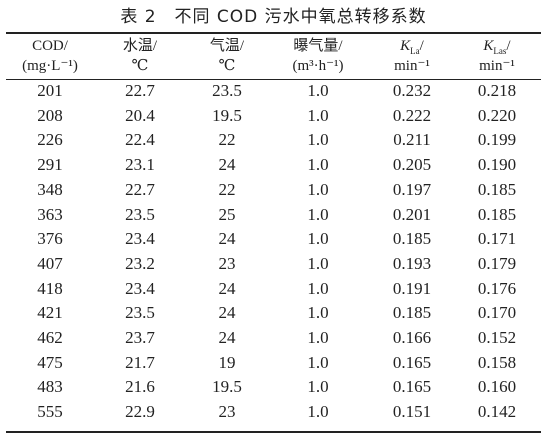 This screenshot has width=547, height=440. What do you see at coordinates (497, 313) in the screenshot?
I see `table-cell: 0.170` at bounding box center [497, 313].